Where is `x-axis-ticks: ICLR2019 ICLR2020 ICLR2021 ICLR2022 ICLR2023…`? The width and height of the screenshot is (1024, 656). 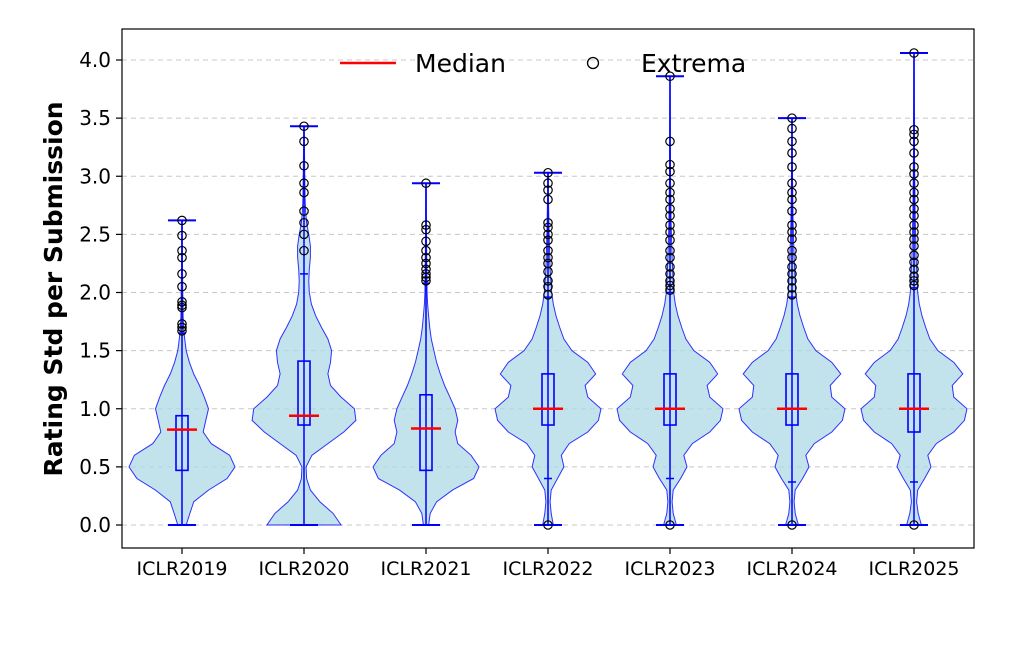
x-axis-ticks: ICLR2019 ICLR2020 ICLR2021 ICLR2022 ICLR2023… is located at coordinates (548, 564).